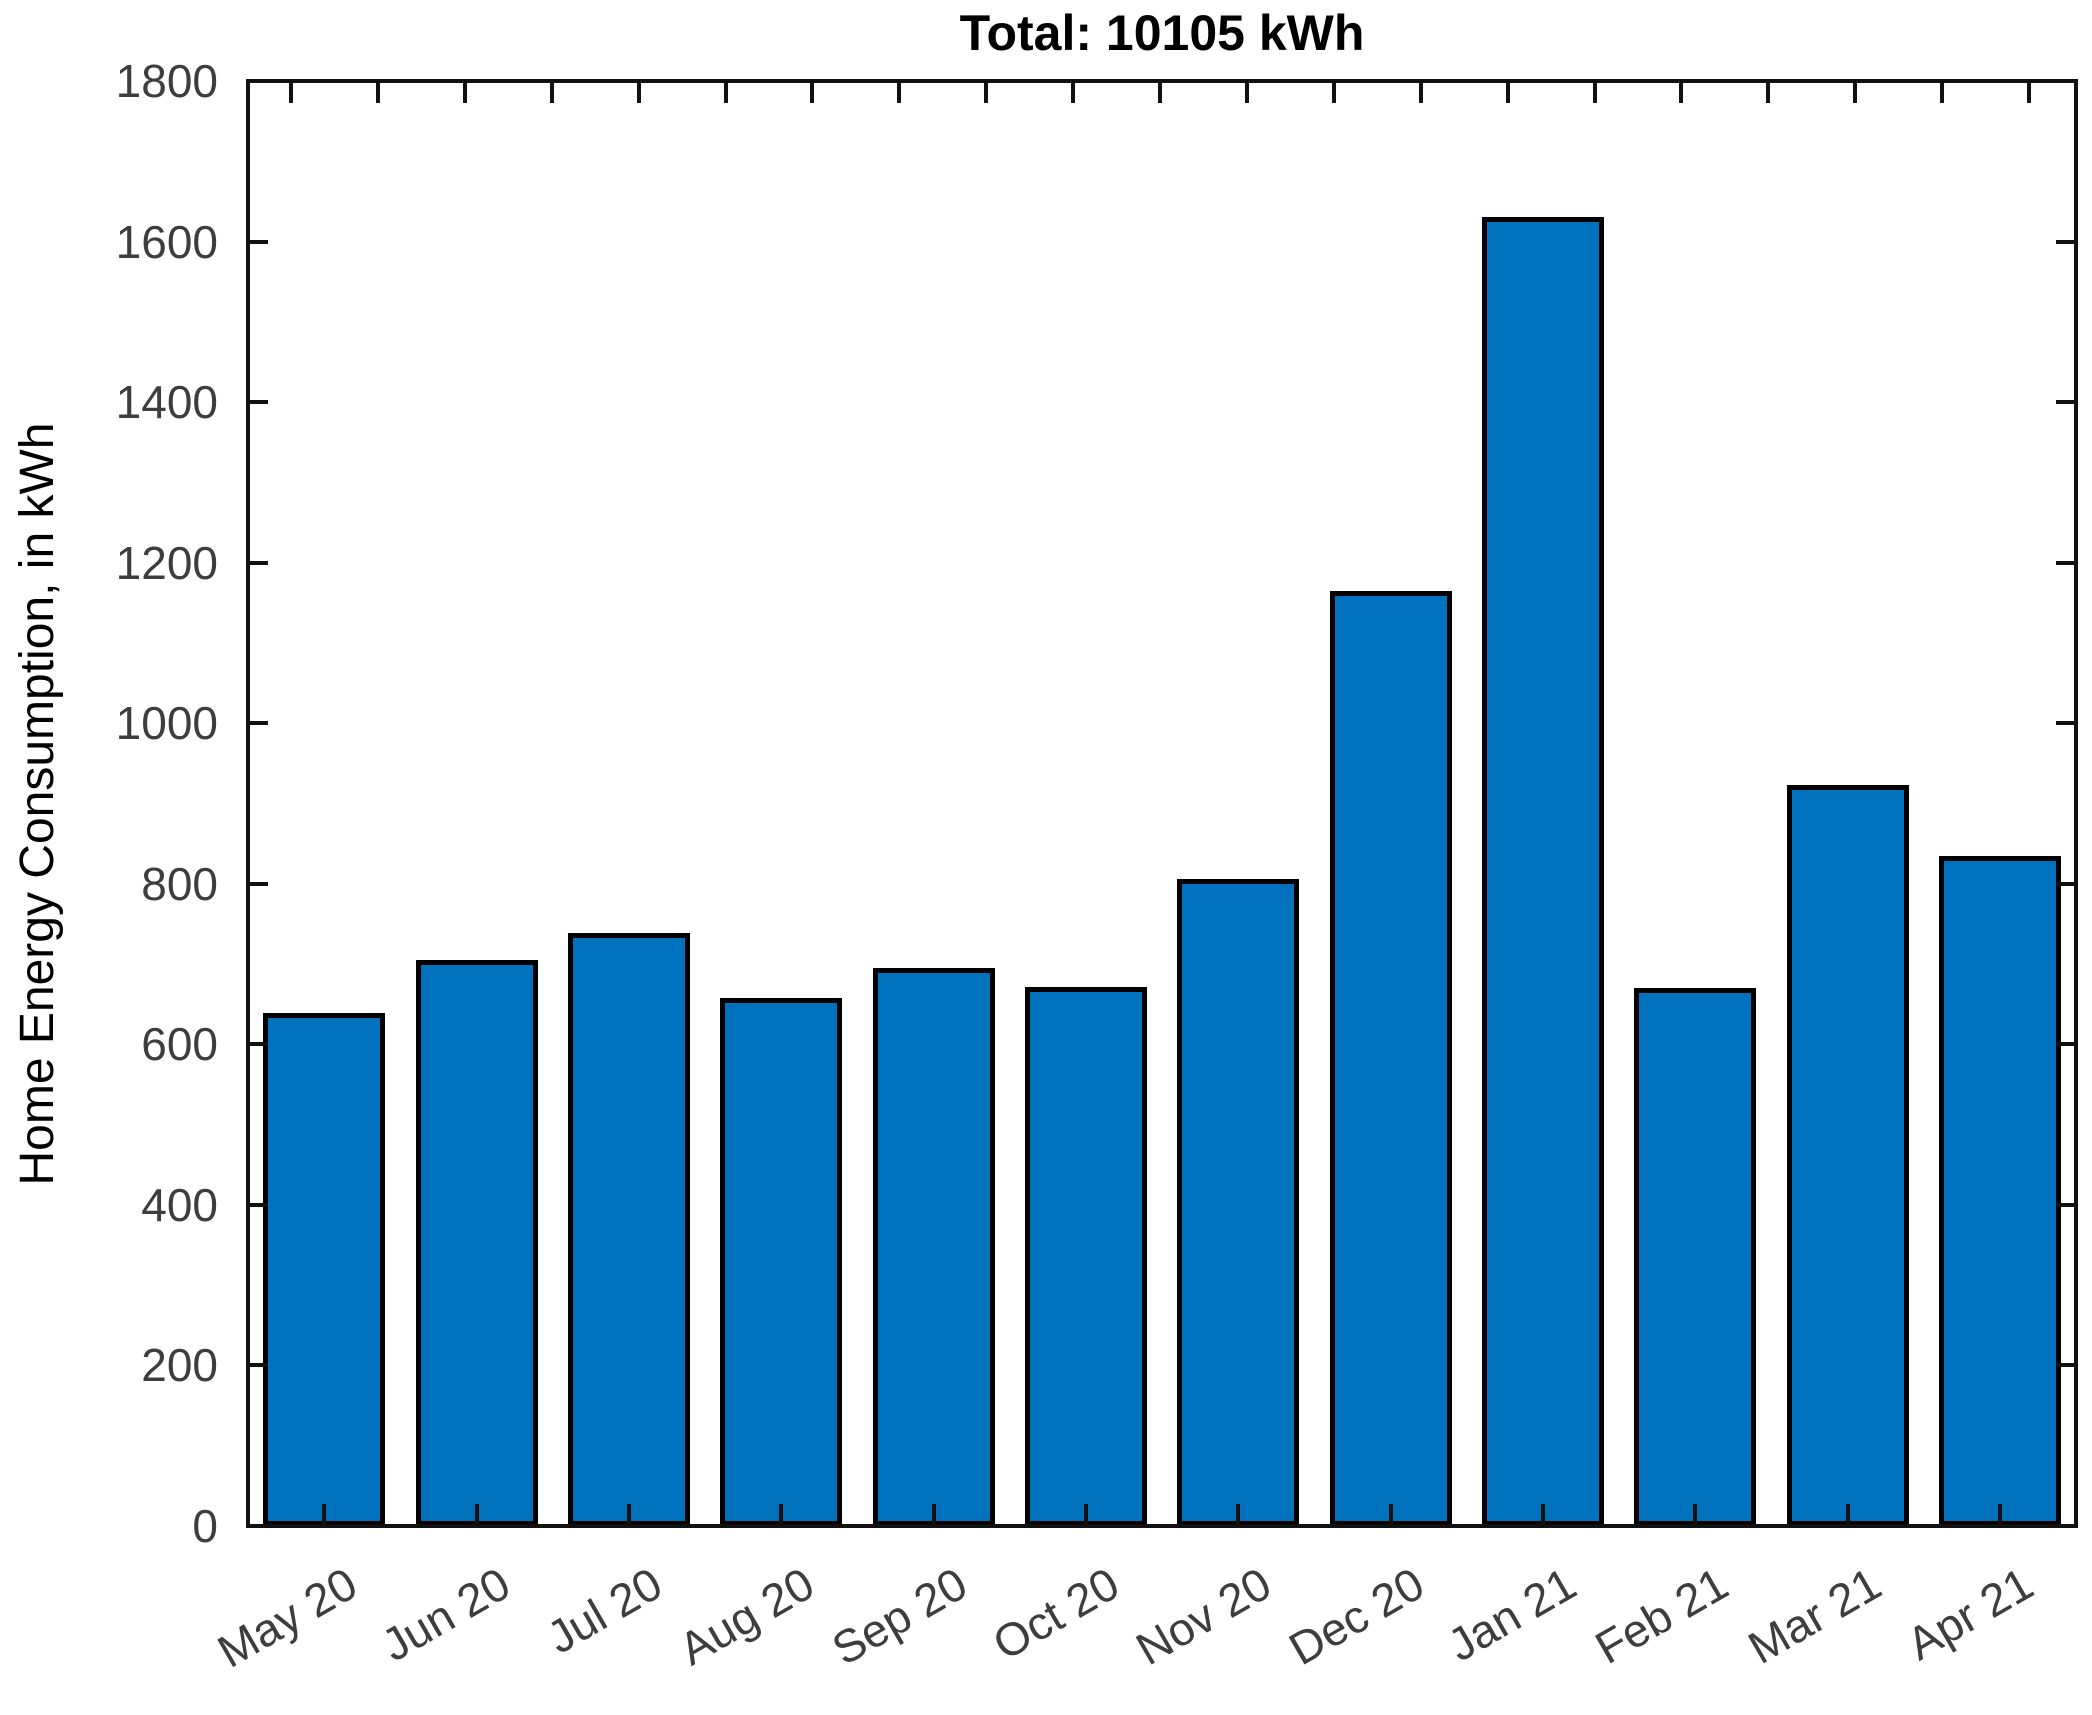 This screenshot has width=2092, height=1715. Describe the element at coordinates (166, 402) in the screenshot. I see `y-tick-label: 1400` at that location.